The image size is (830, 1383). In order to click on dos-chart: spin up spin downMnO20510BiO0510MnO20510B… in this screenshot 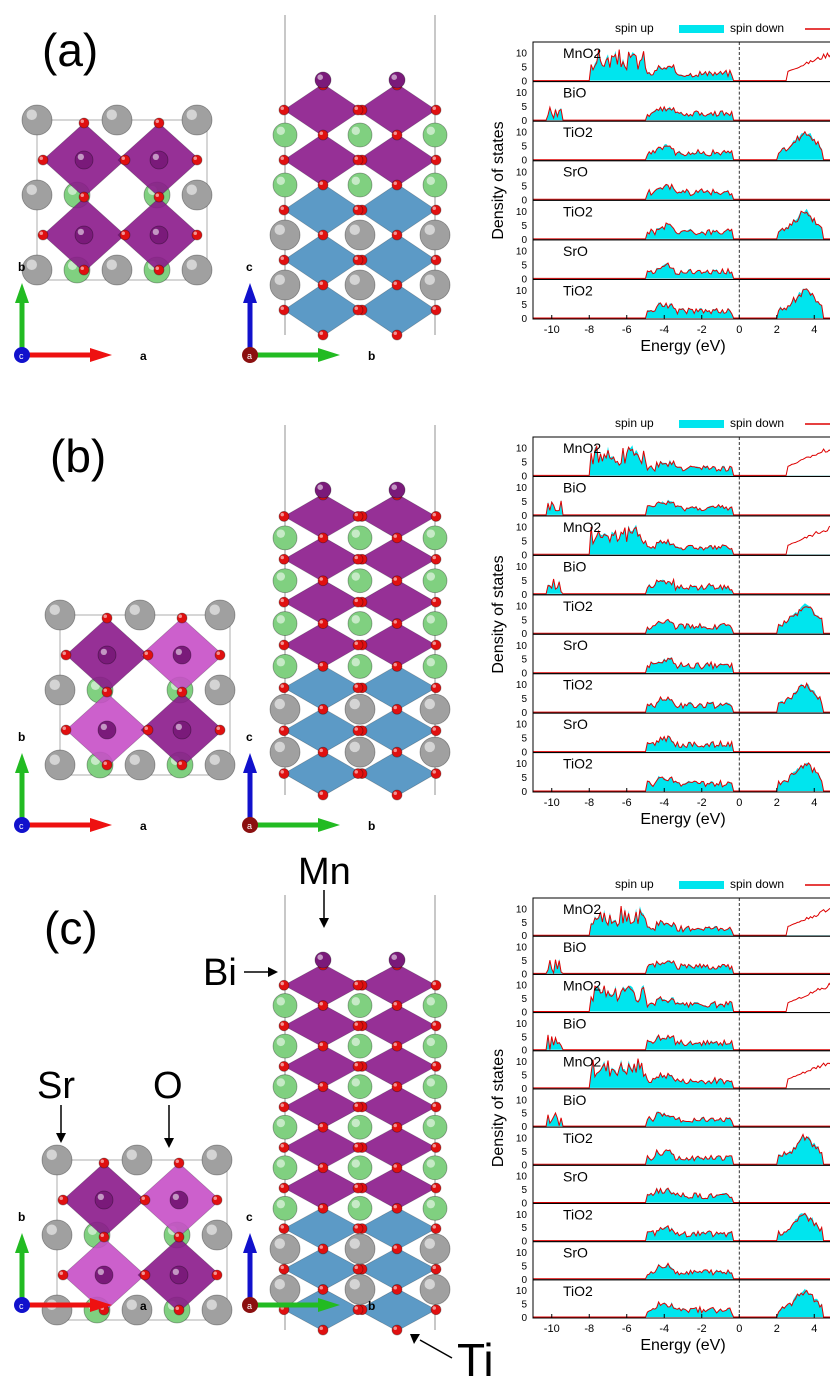, I will do `click(660, 622)`.